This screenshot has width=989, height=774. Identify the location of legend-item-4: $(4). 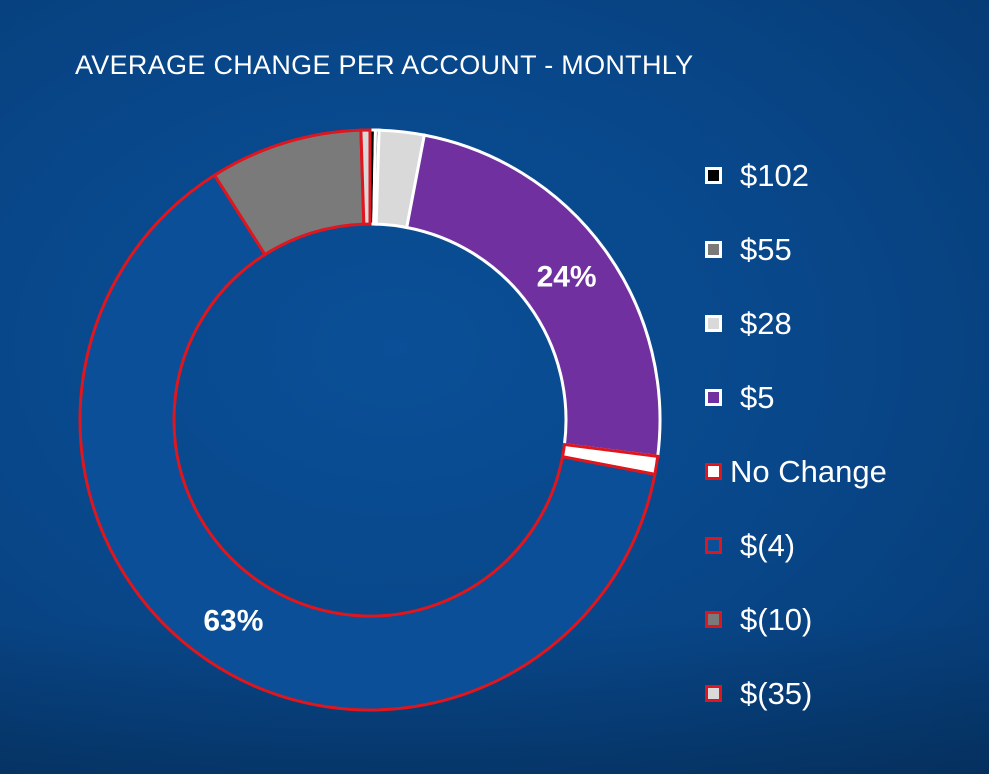
(840, 545).